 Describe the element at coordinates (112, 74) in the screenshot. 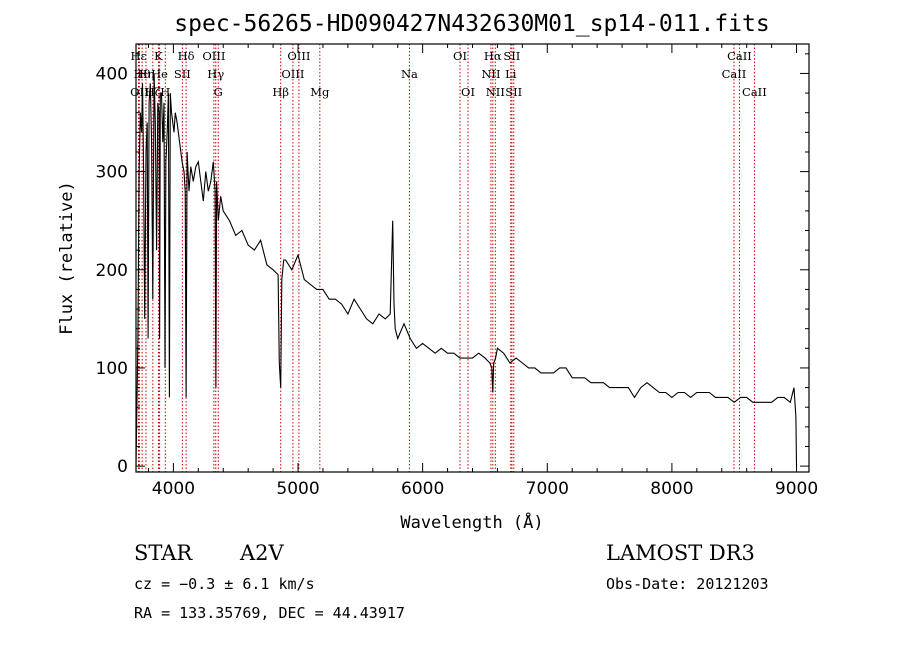

I see `y-tick-label: 400` at that location.